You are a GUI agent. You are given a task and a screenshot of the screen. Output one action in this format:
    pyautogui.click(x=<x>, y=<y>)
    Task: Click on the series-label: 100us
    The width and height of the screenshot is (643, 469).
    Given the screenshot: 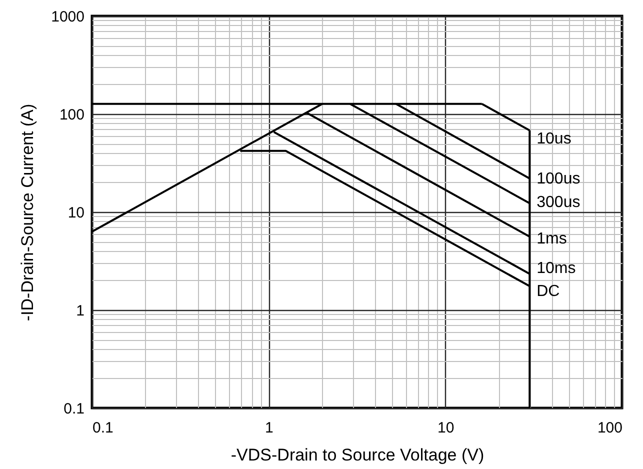 What is the action you would take?
    pyautogui.click(x=558, y=179)
    